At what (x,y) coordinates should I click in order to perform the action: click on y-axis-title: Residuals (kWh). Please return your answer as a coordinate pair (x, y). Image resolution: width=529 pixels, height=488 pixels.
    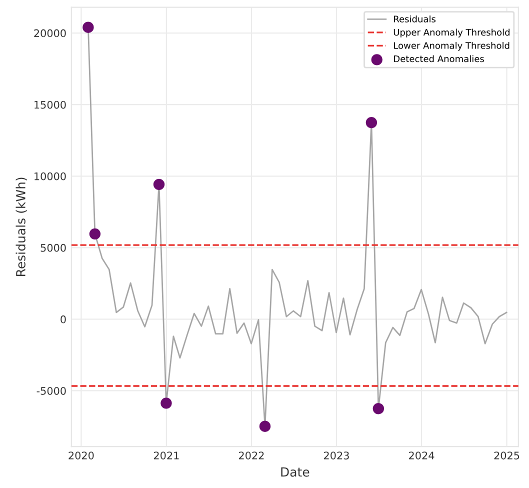
    Looking at the image, I should click on (21, 227).